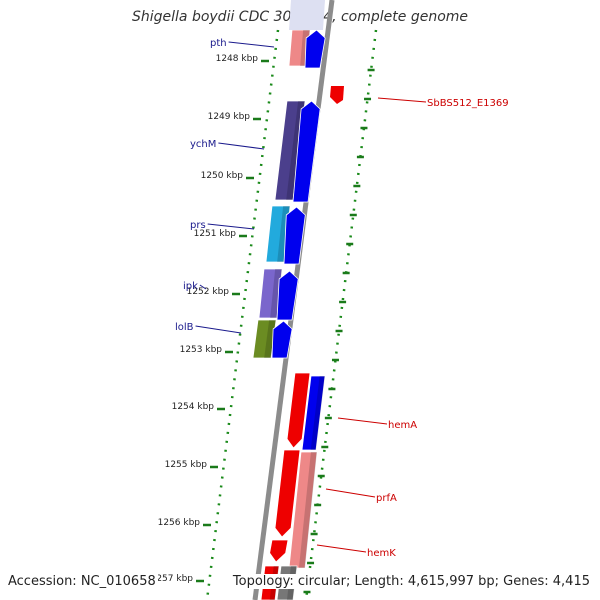 The height and width of the screenshot is (600, 600). Describe the element at coordinates (184, 327) in the screenshot. I see `gene-label-lolB: lolB` at that location.